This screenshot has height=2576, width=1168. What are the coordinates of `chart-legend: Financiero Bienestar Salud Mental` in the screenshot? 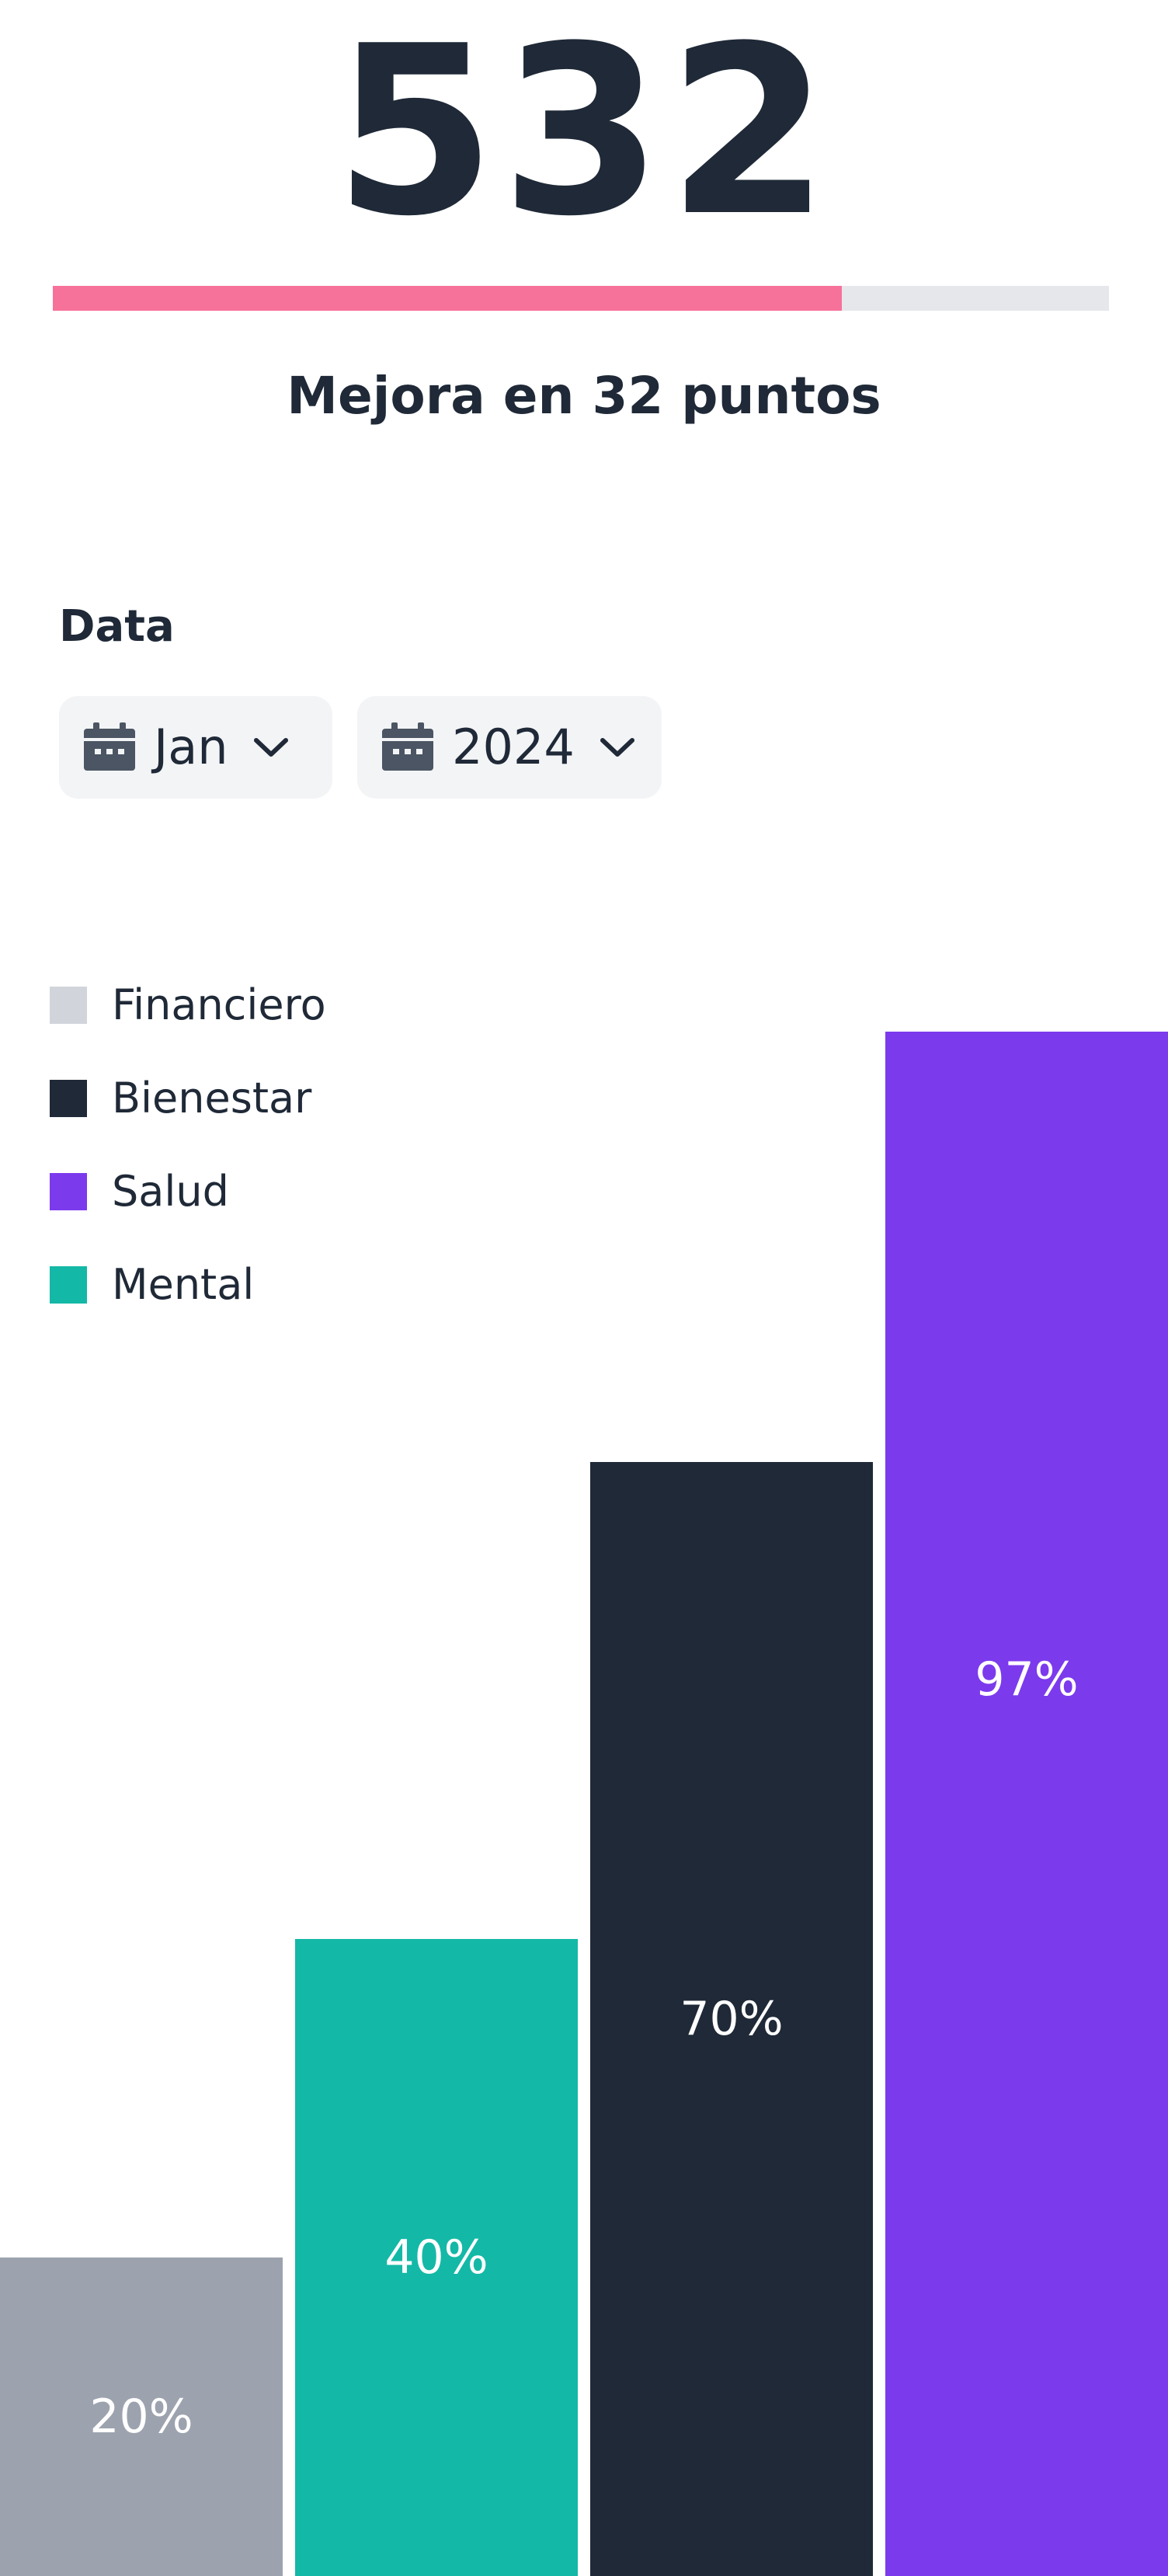 It's located at (188, 1170).